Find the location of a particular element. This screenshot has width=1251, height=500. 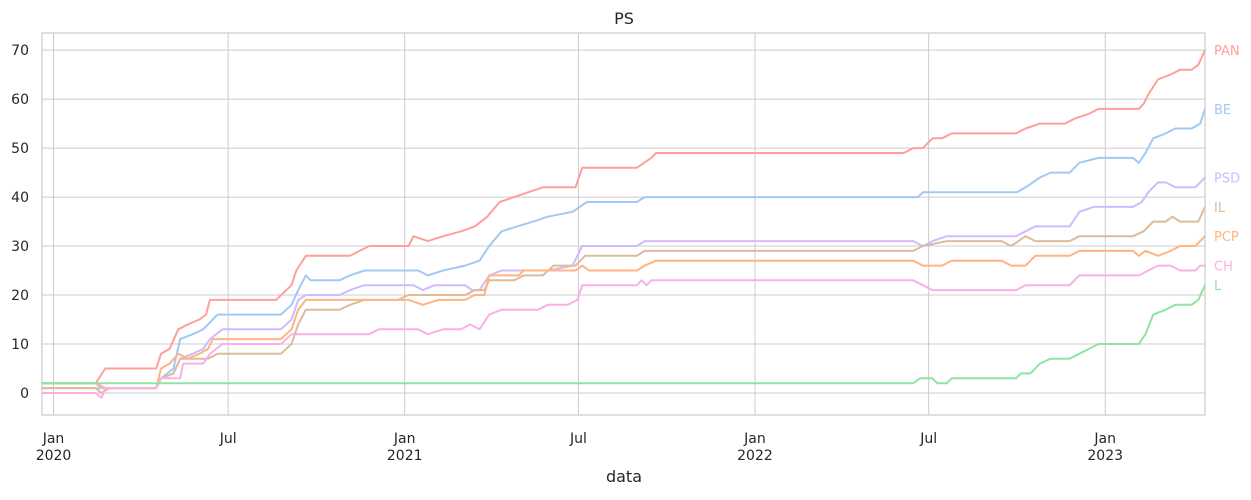

y-tick-label: 60 is located at coordinates (20, 100).